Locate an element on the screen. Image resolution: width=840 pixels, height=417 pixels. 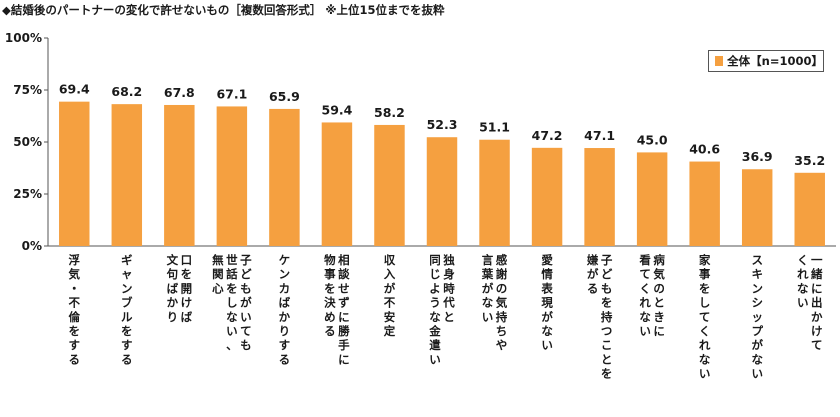
category-char: 時 is located at coordinates (449, 288).